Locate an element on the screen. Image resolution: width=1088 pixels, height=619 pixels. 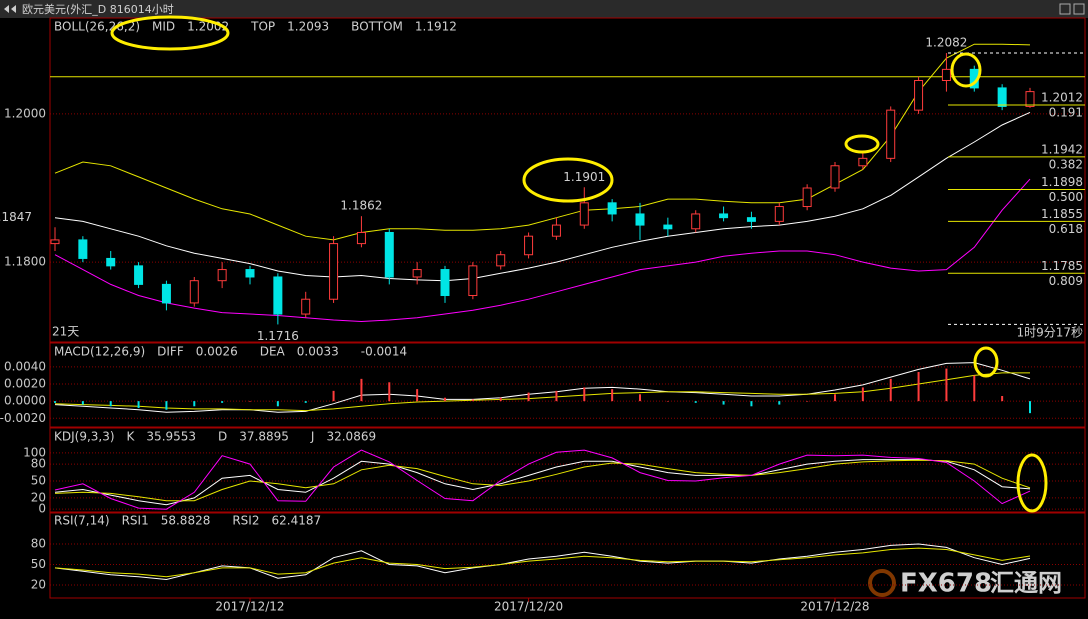
fib-ratio: 0.618 is located at coordinates (1066, 229).